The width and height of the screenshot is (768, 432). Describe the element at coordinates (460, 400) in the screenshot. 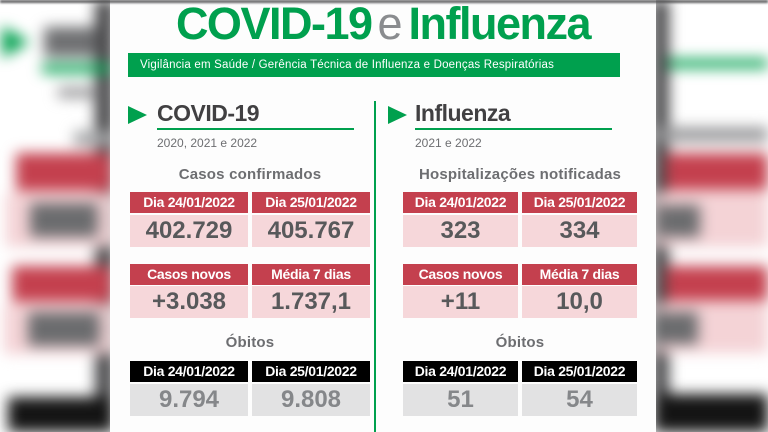

I see `table-value-cell: 51` at that location.